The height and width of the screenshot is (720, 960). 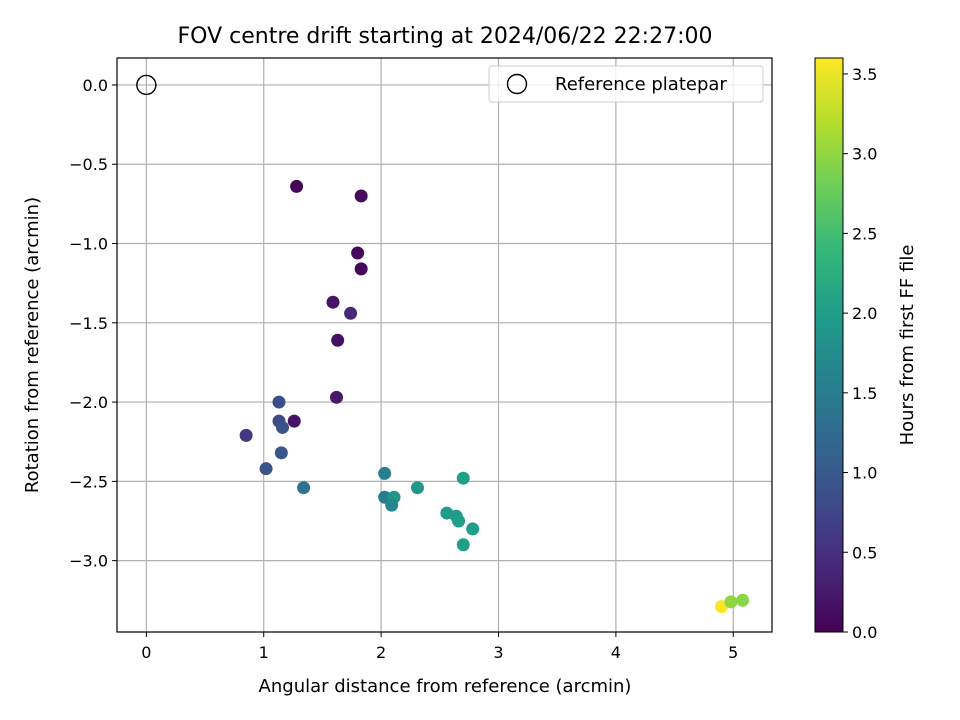 I want to click on y-tick-label: −2.5, so click(x=88, y=481).